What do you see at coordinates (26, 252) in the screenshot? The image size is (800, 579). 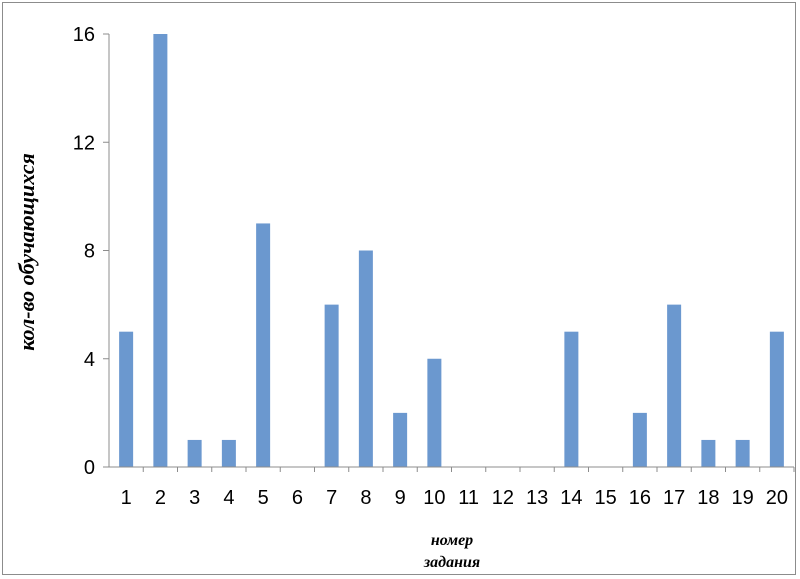 I see `y-axis-title: кол-во обучающихся` at bounding box center [26, 252].